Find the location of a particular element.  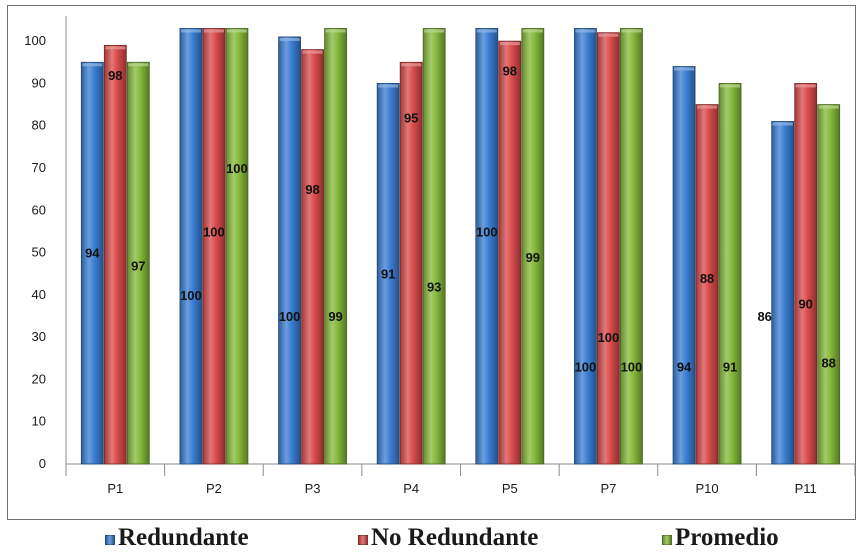

data-label-no-redundante-p5: 98 is located at coordinates (510, 71).